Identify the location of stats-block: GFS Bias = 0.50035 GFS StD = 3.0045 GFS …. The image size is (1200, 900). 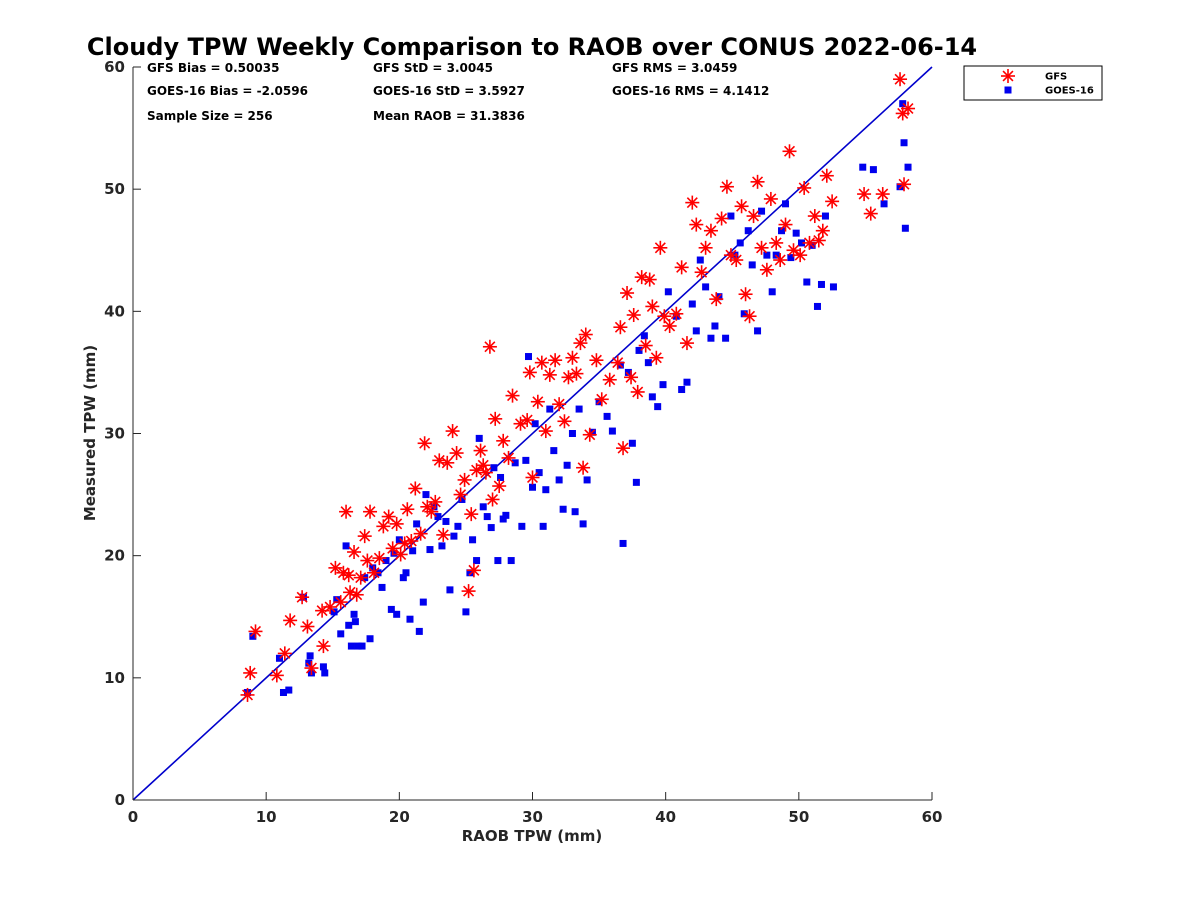
(458, 92).